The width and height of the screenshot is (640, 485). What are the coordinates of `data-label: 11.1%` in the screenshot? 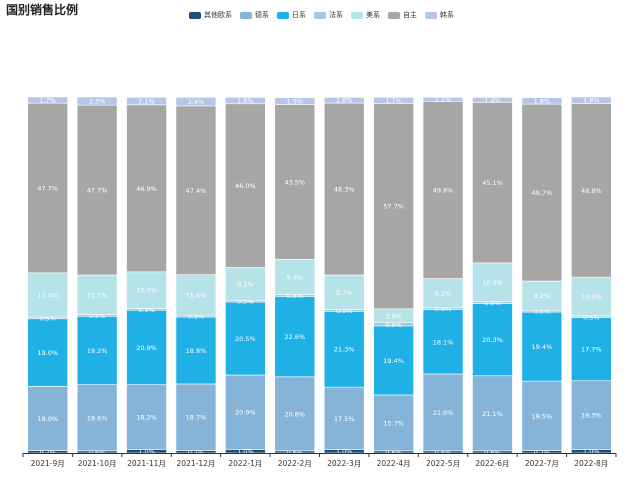 It's located at (97, 295).